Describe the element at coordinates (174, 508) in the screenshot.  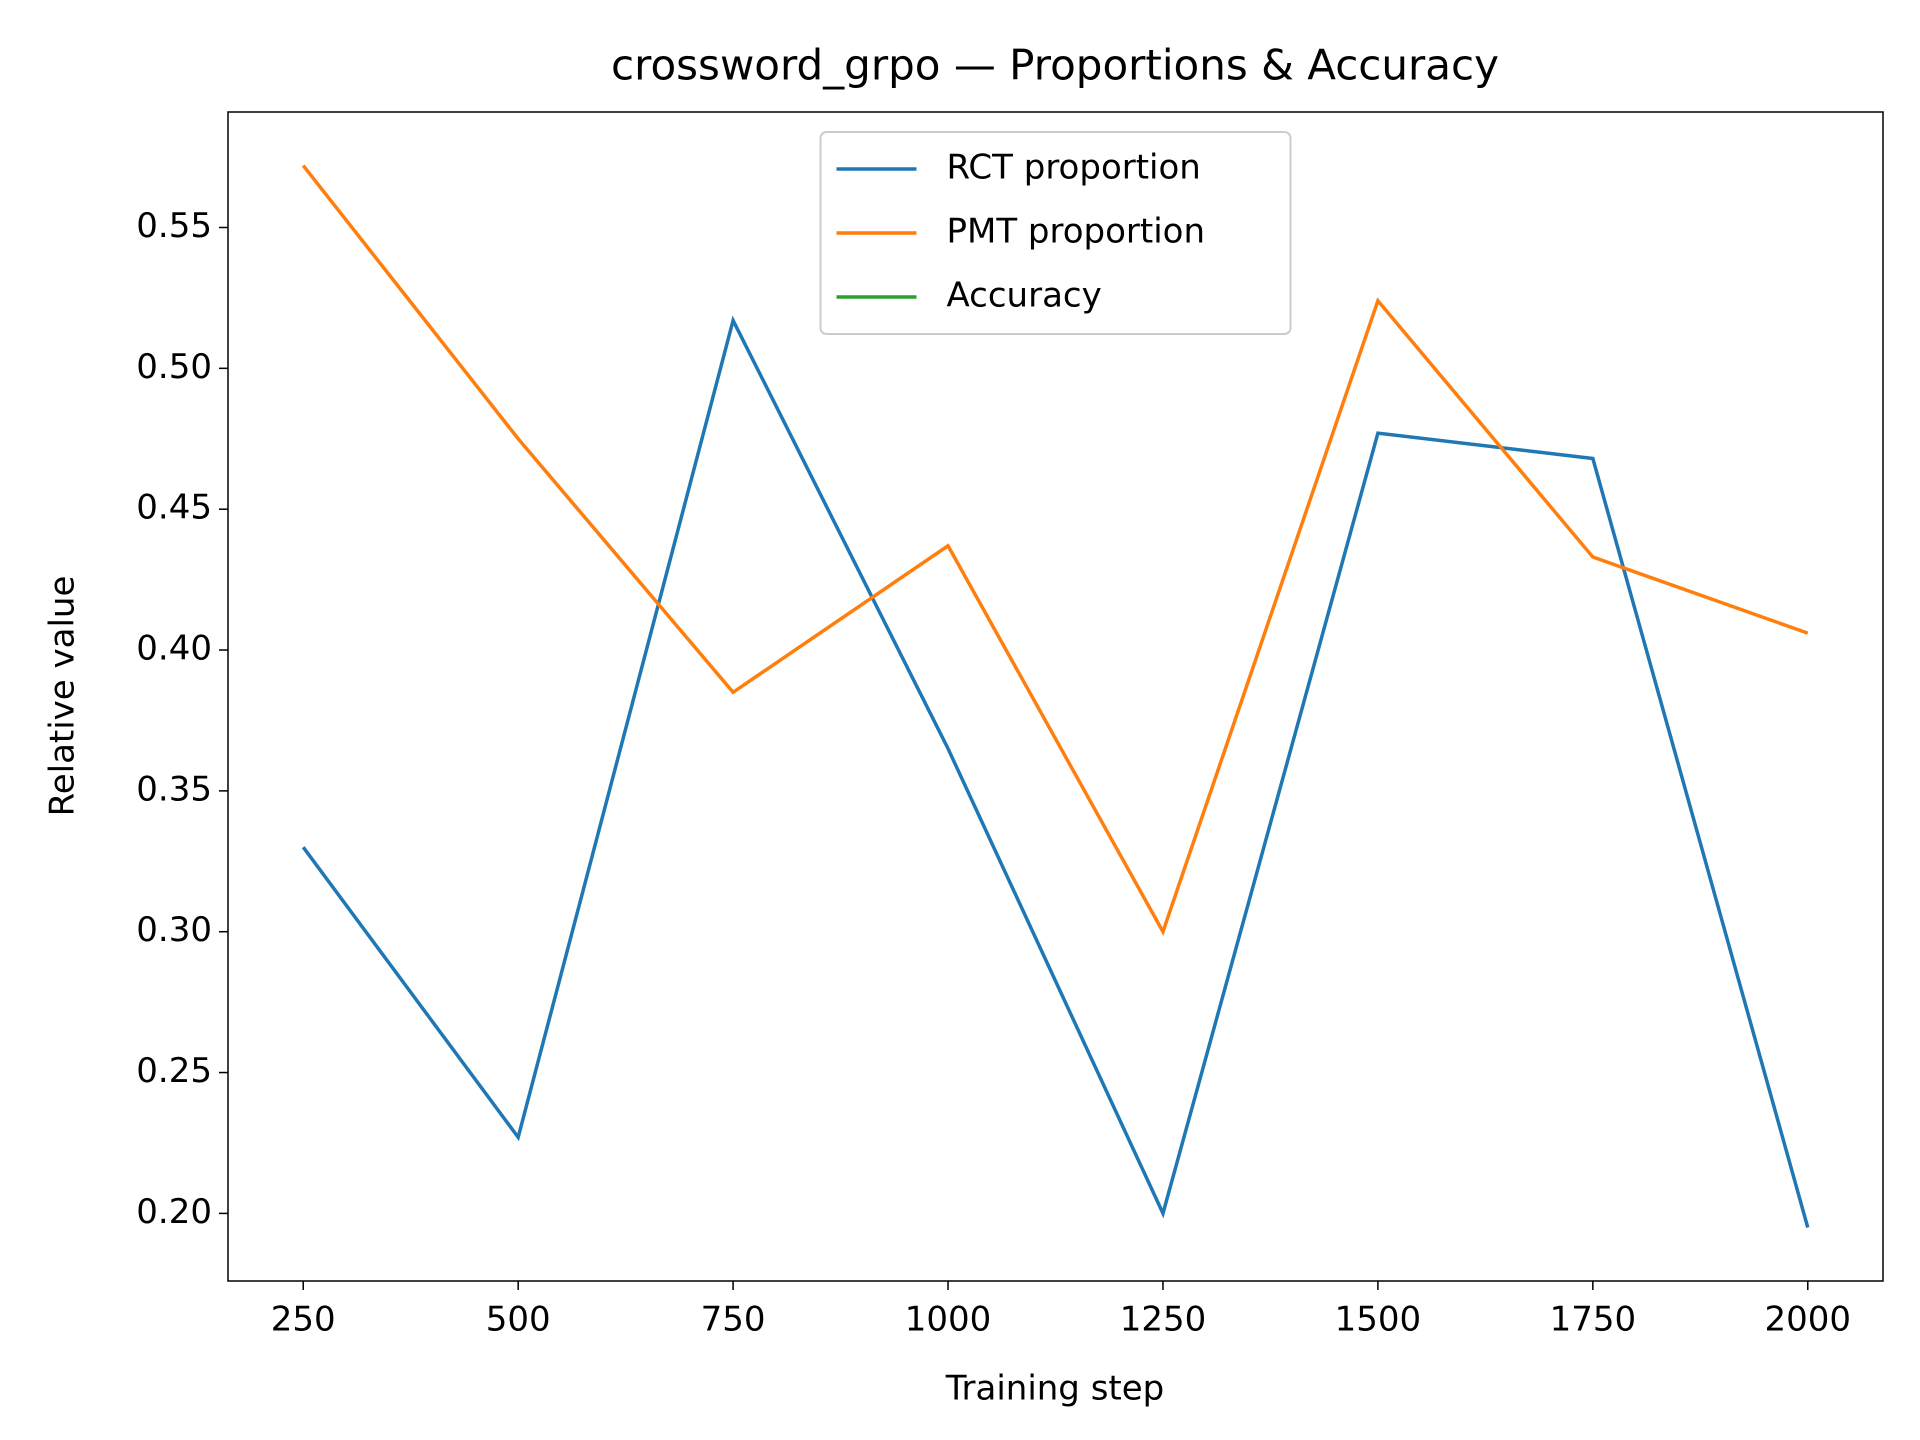
I see `y-tick-label: 0.45` at that location.